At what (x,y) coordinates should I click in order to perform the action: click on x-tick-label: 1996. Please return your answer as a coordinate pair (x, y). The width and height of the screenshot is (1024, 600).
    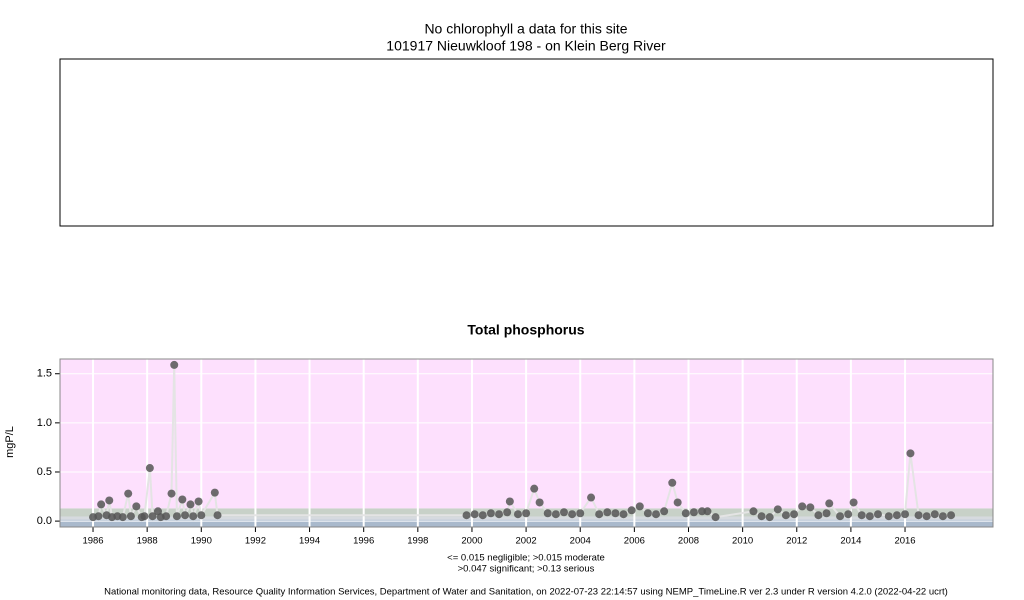
    Looking at the image, I should click on (363, 541).